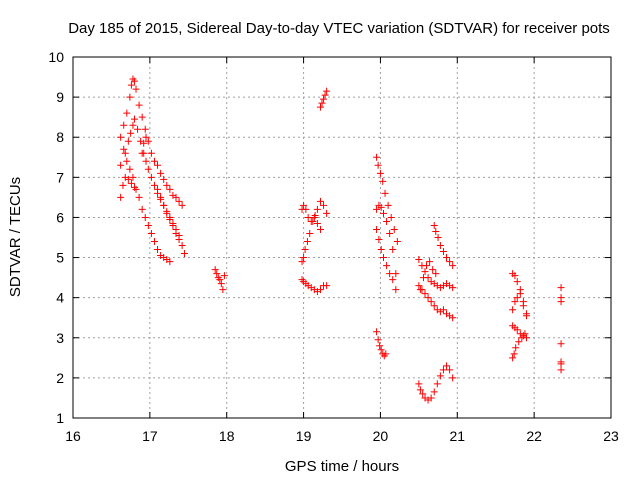 This screenshot has width=640, height=480. What do you see at coordinates (611, 436) in the screenshot?
I see `x-tick-label: 23` at bounding box center [611, 436].